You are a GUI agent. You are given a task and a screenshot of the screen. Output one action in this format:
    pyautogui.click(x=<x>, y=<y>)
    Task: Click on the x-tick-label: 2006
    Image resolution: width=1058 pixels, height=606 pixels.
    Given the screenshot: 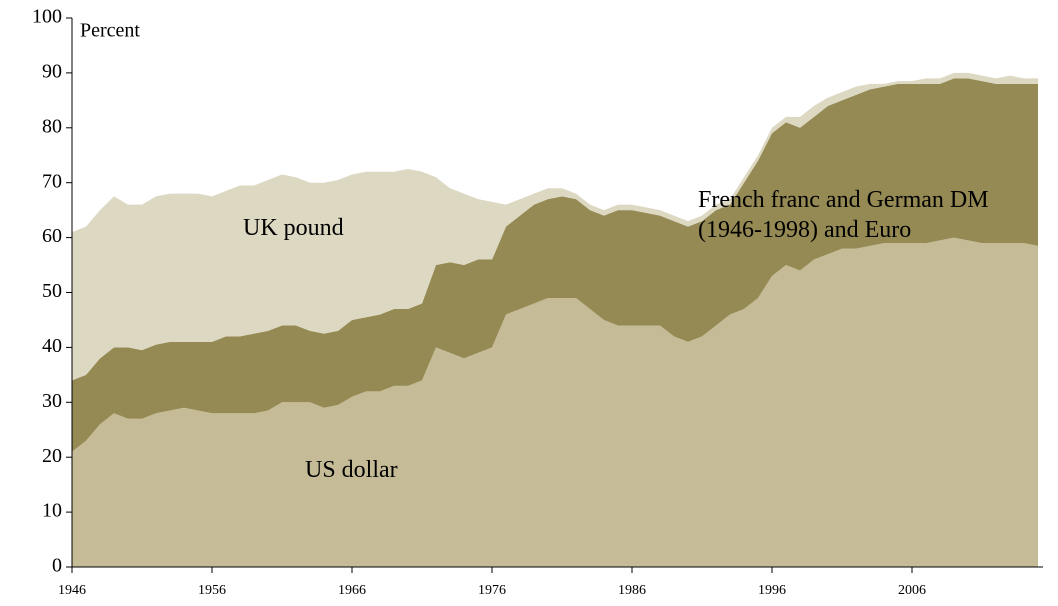 What is the action you would take?
    pyautogui.click(x=912, y=590)
    